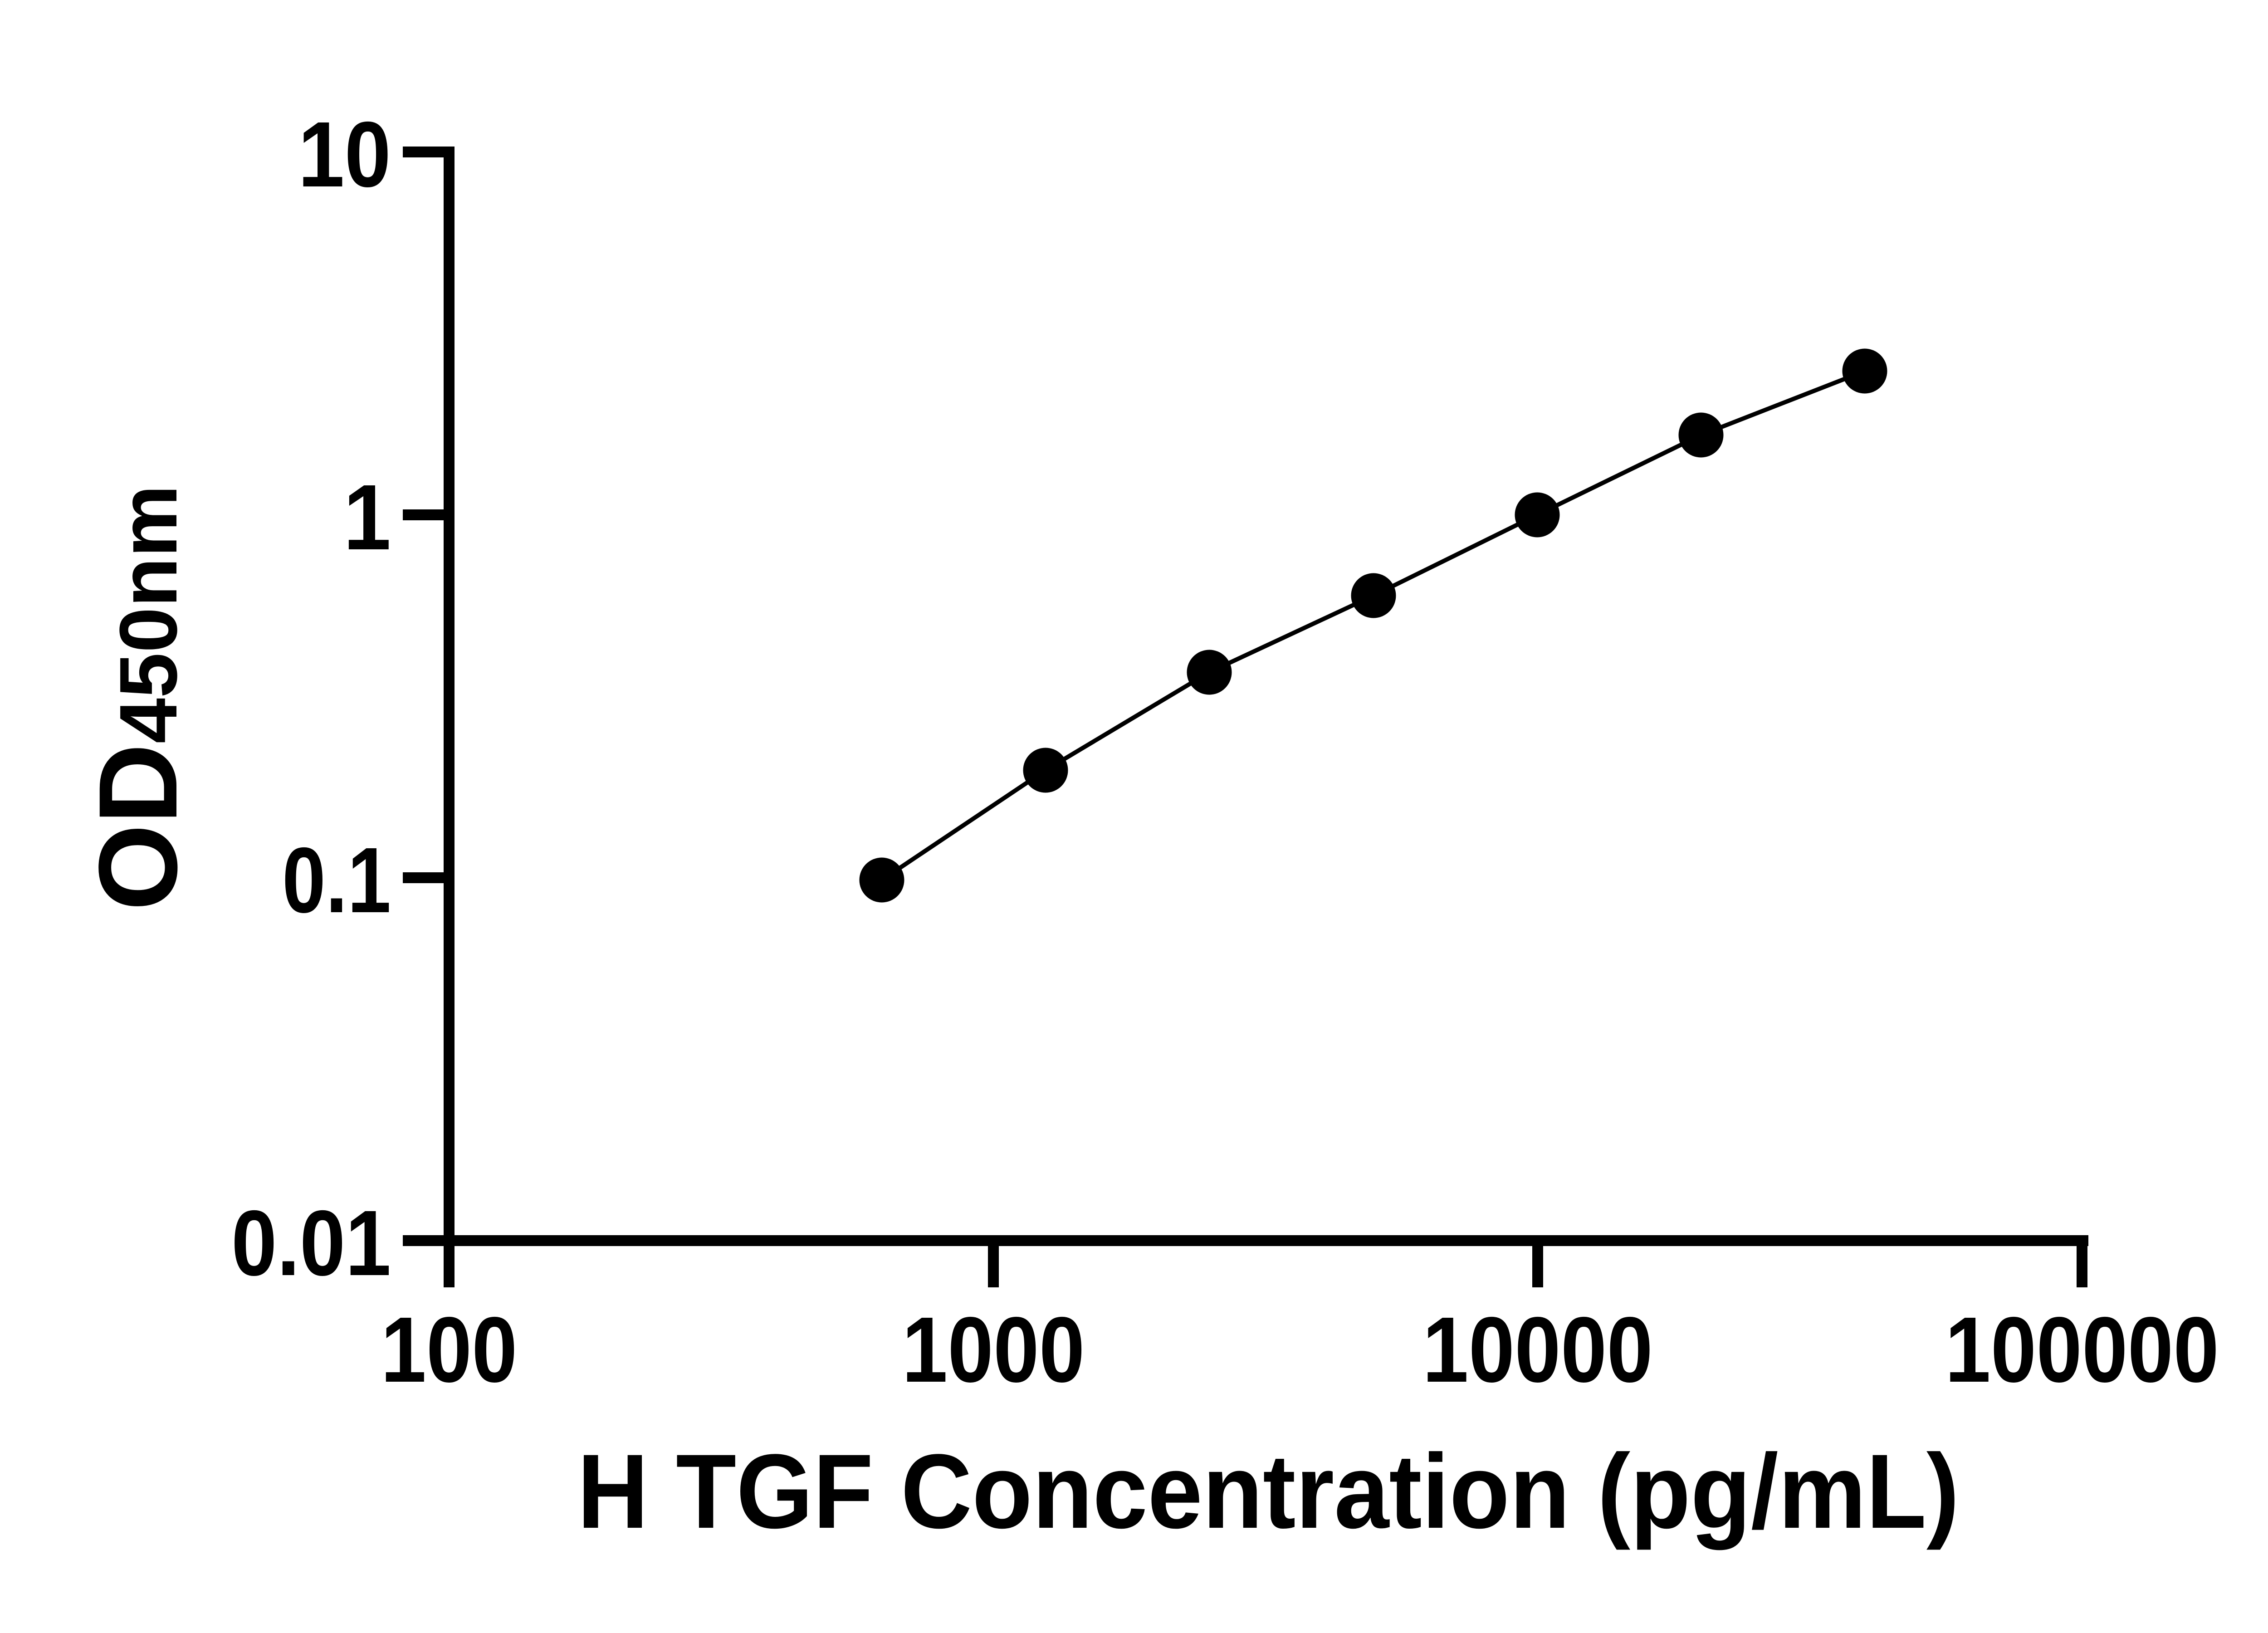  What do you see at coordinates (367, 517) in the screenshot?
I see `svg-text: 1` at bounding box center [367, 517].